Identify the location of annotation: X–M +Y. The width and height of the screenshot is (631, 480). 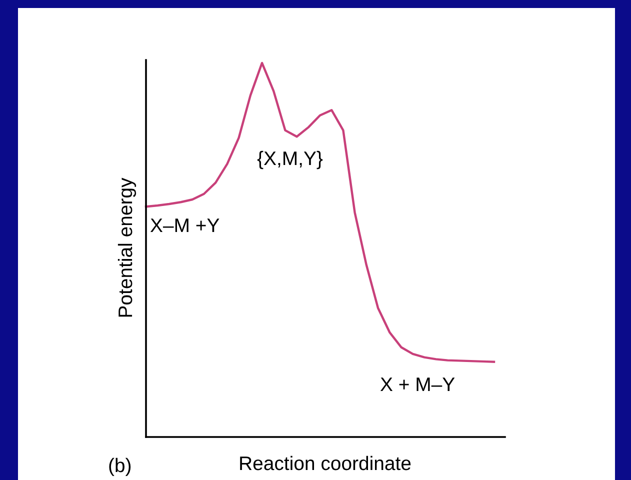
(185, 225).